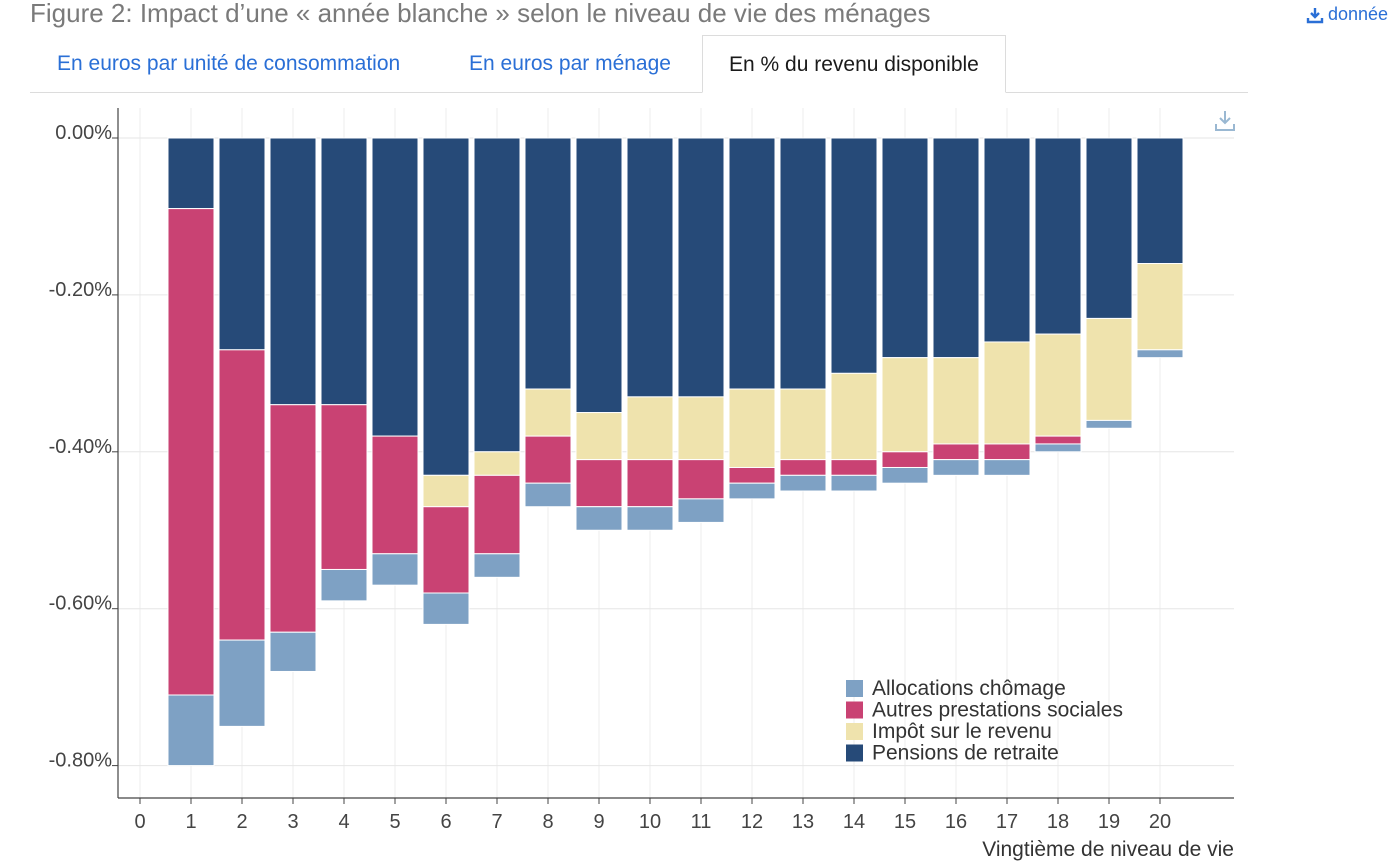 This screenshot has width=1389, height=866. I want to click on bar-segment: Pensions de retraite — 16 : -28.00%, so click(956, 248).